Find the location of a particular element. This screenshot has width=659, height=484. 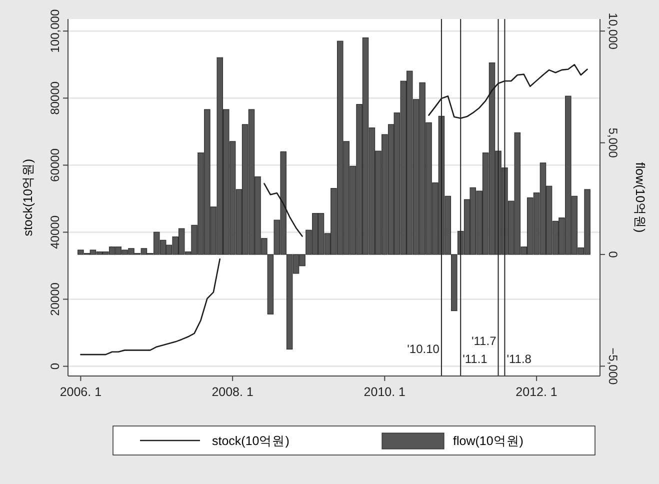

ref-line-label: '10.10 is located at coordinates (423, 349).